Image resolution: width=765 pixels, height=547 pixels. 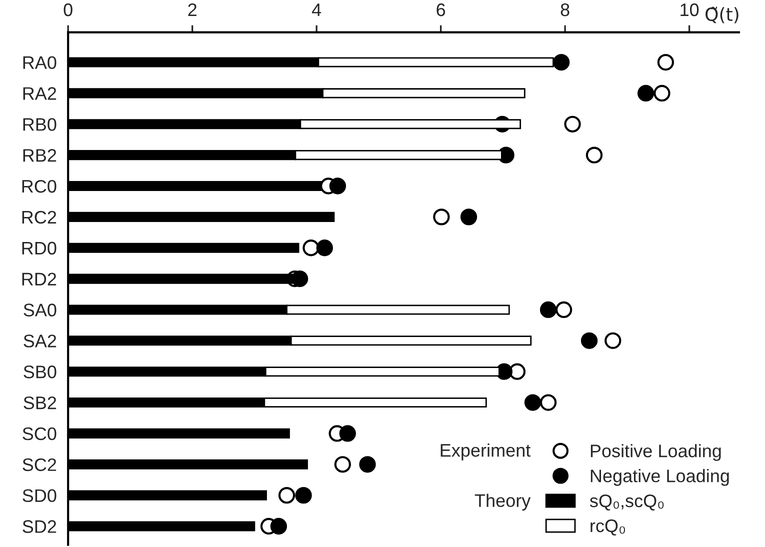 What do you see at coordinates (39, 465) in the screenshot?
I see `y-tick-label: SC2` at bounding box center [39, 465].